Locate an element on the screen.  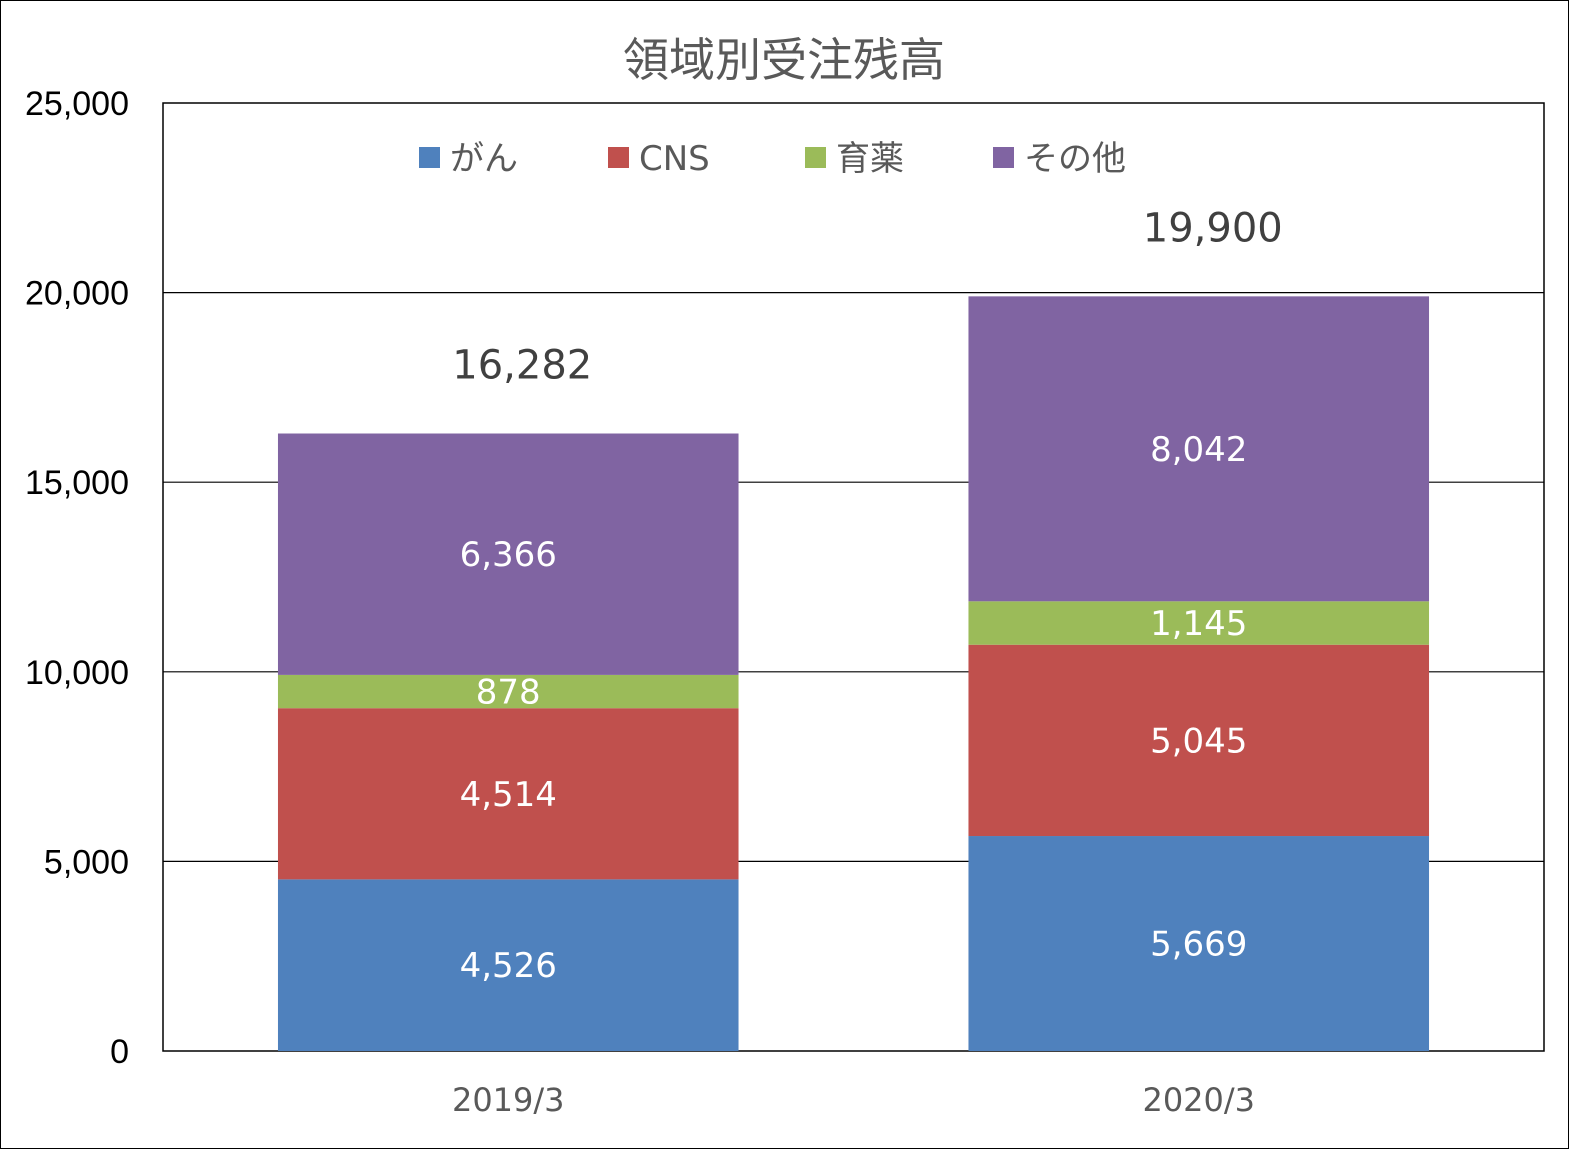
total-data-label: 16,282 is located at coordinates (522, 366).